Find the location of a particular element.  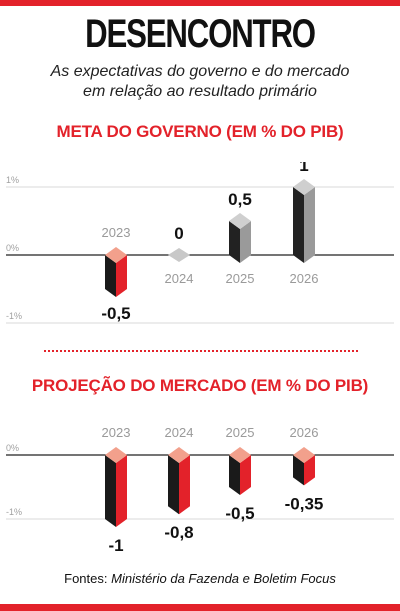

data-label: -0,35 is located at coordinates (304, 503).